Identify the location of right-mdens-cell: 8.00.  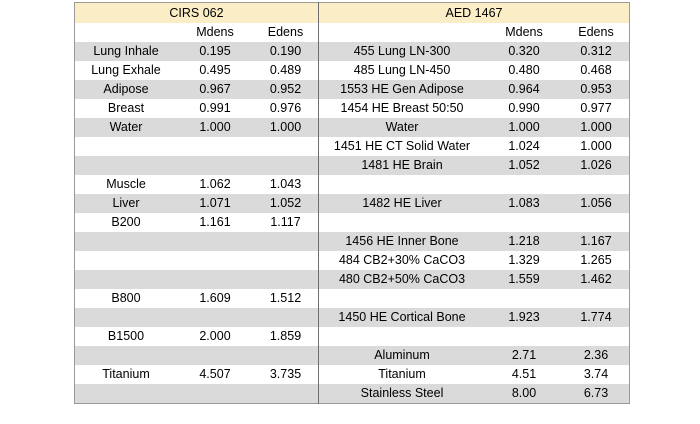
(524, 394).